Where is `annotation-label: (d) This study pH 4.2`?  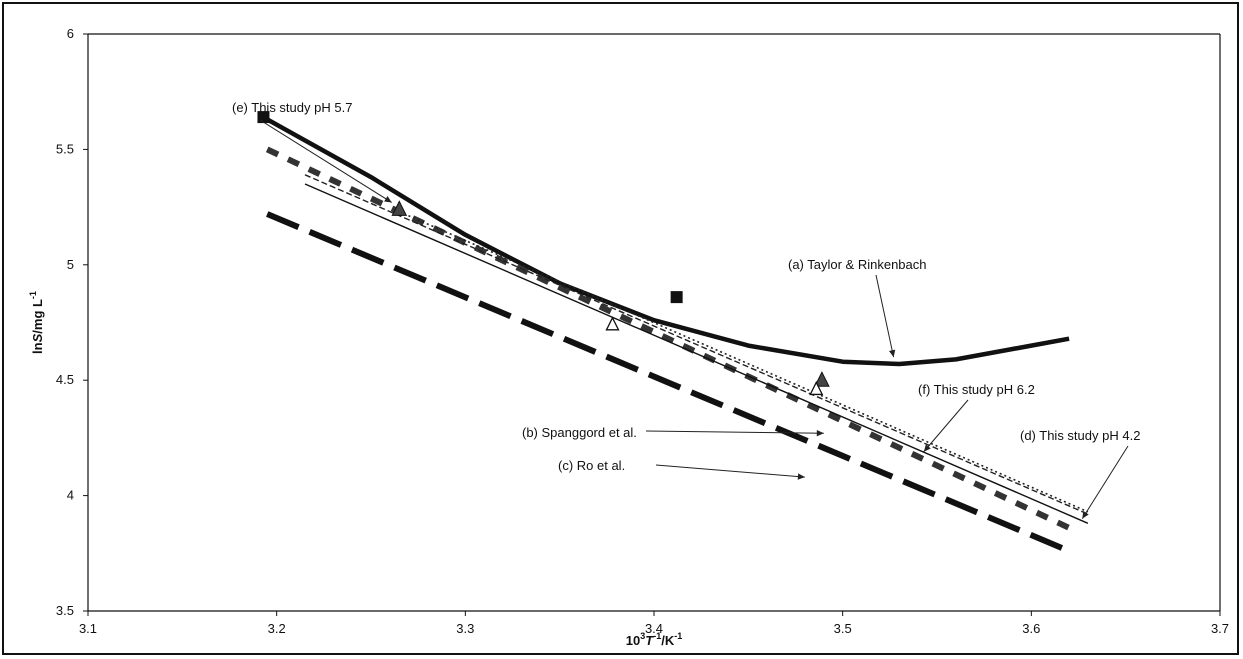
annotation-label: (d) This study pH 4.2 is located at coordinates (1080, 435).